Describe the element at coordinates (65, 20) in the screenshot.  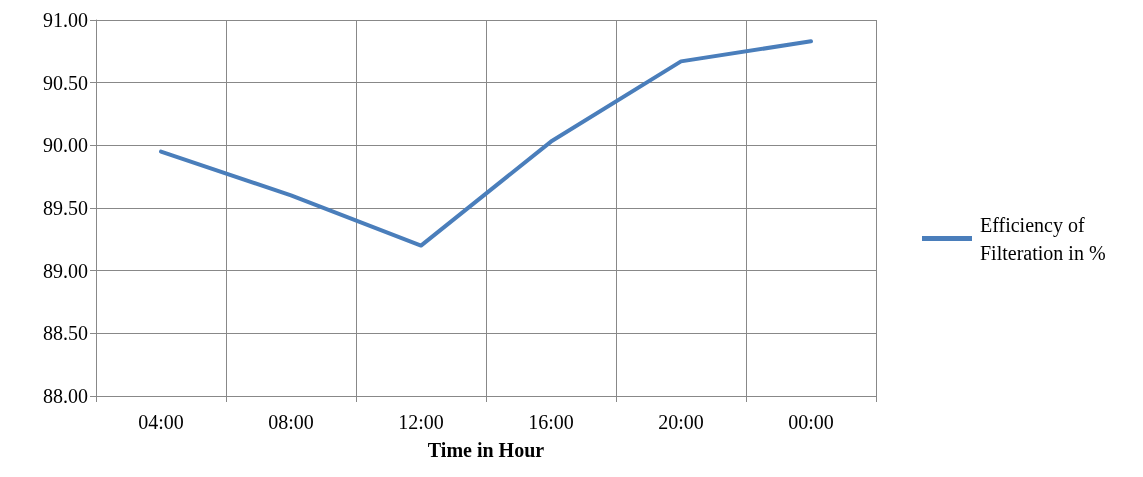
I see `y-tick-label: 91.00` at that location.